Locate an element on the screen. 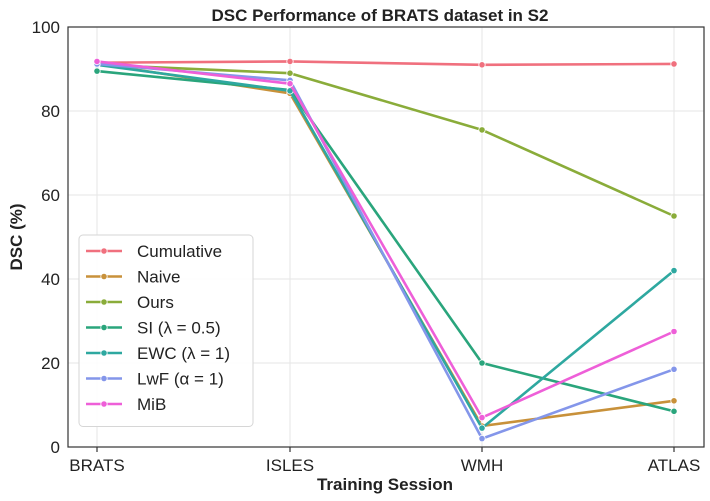  legend-label: SI (λ = 0.5) is located at coordinates (179, 328).